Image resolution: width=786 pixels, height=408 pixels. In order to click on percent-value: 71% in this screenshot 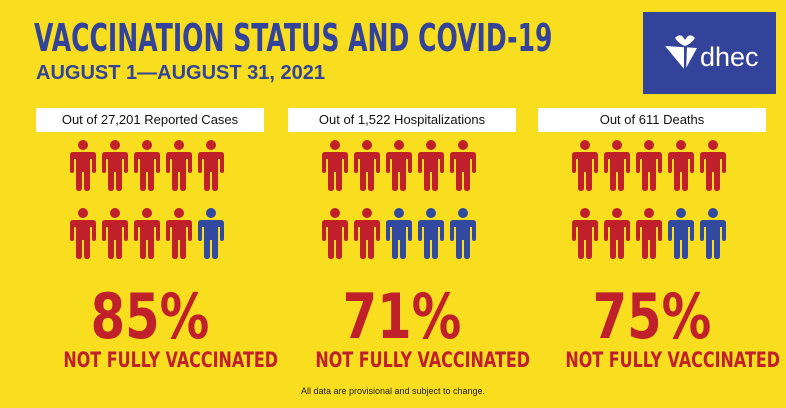, I will do `click(402, 316)`.